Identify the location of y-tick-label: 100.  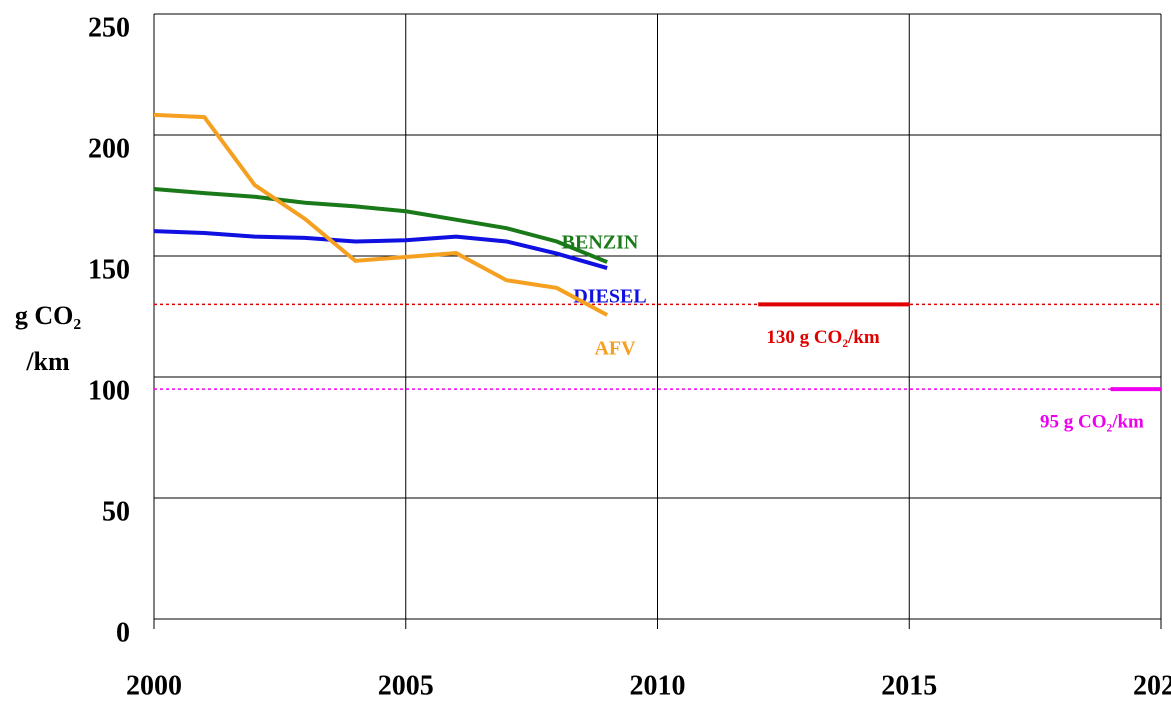
(109, 390).